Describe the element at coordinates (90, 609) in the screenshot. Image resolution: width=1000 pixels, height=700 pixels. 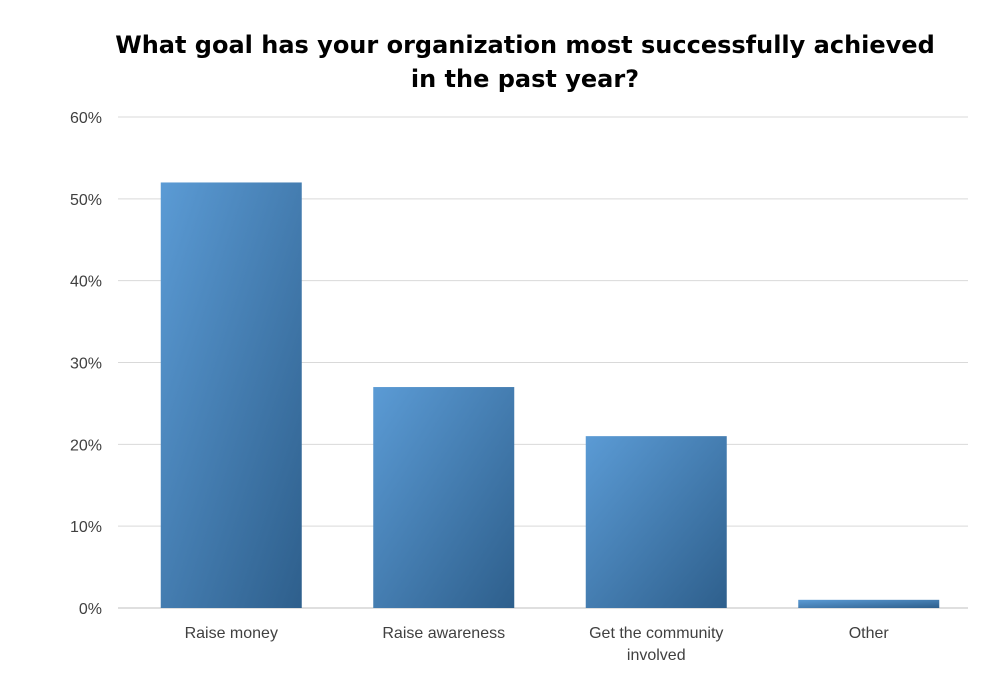
I see `y-tick-label: 0%` at that location.